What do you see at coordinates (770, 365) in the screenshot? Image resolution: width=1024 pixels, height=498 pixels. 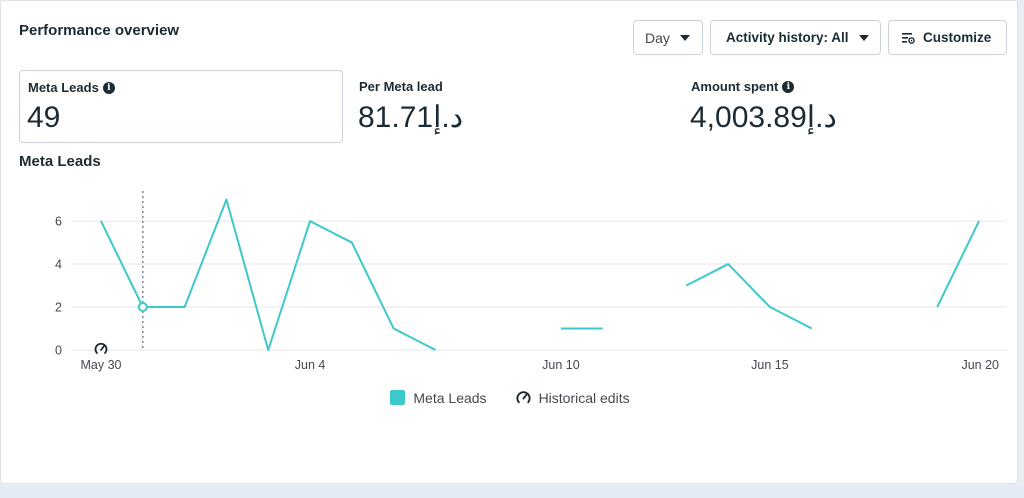 I see `x-tick-label: Jun 15` at bounding box center [770, 365].